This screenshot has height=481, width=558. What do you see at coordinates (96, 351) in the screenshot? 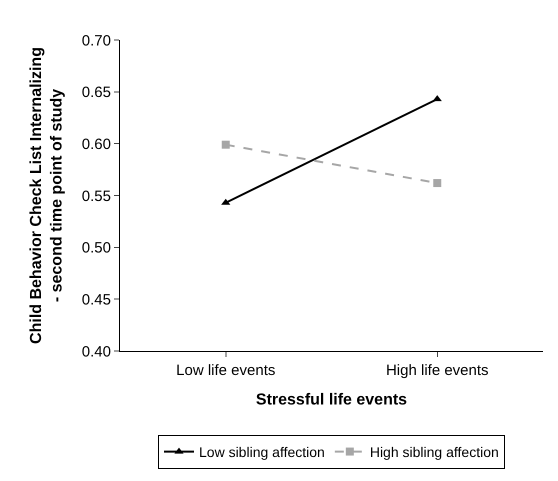
I see `y-tick-label: 0.40` at bounding box center [96, 351].